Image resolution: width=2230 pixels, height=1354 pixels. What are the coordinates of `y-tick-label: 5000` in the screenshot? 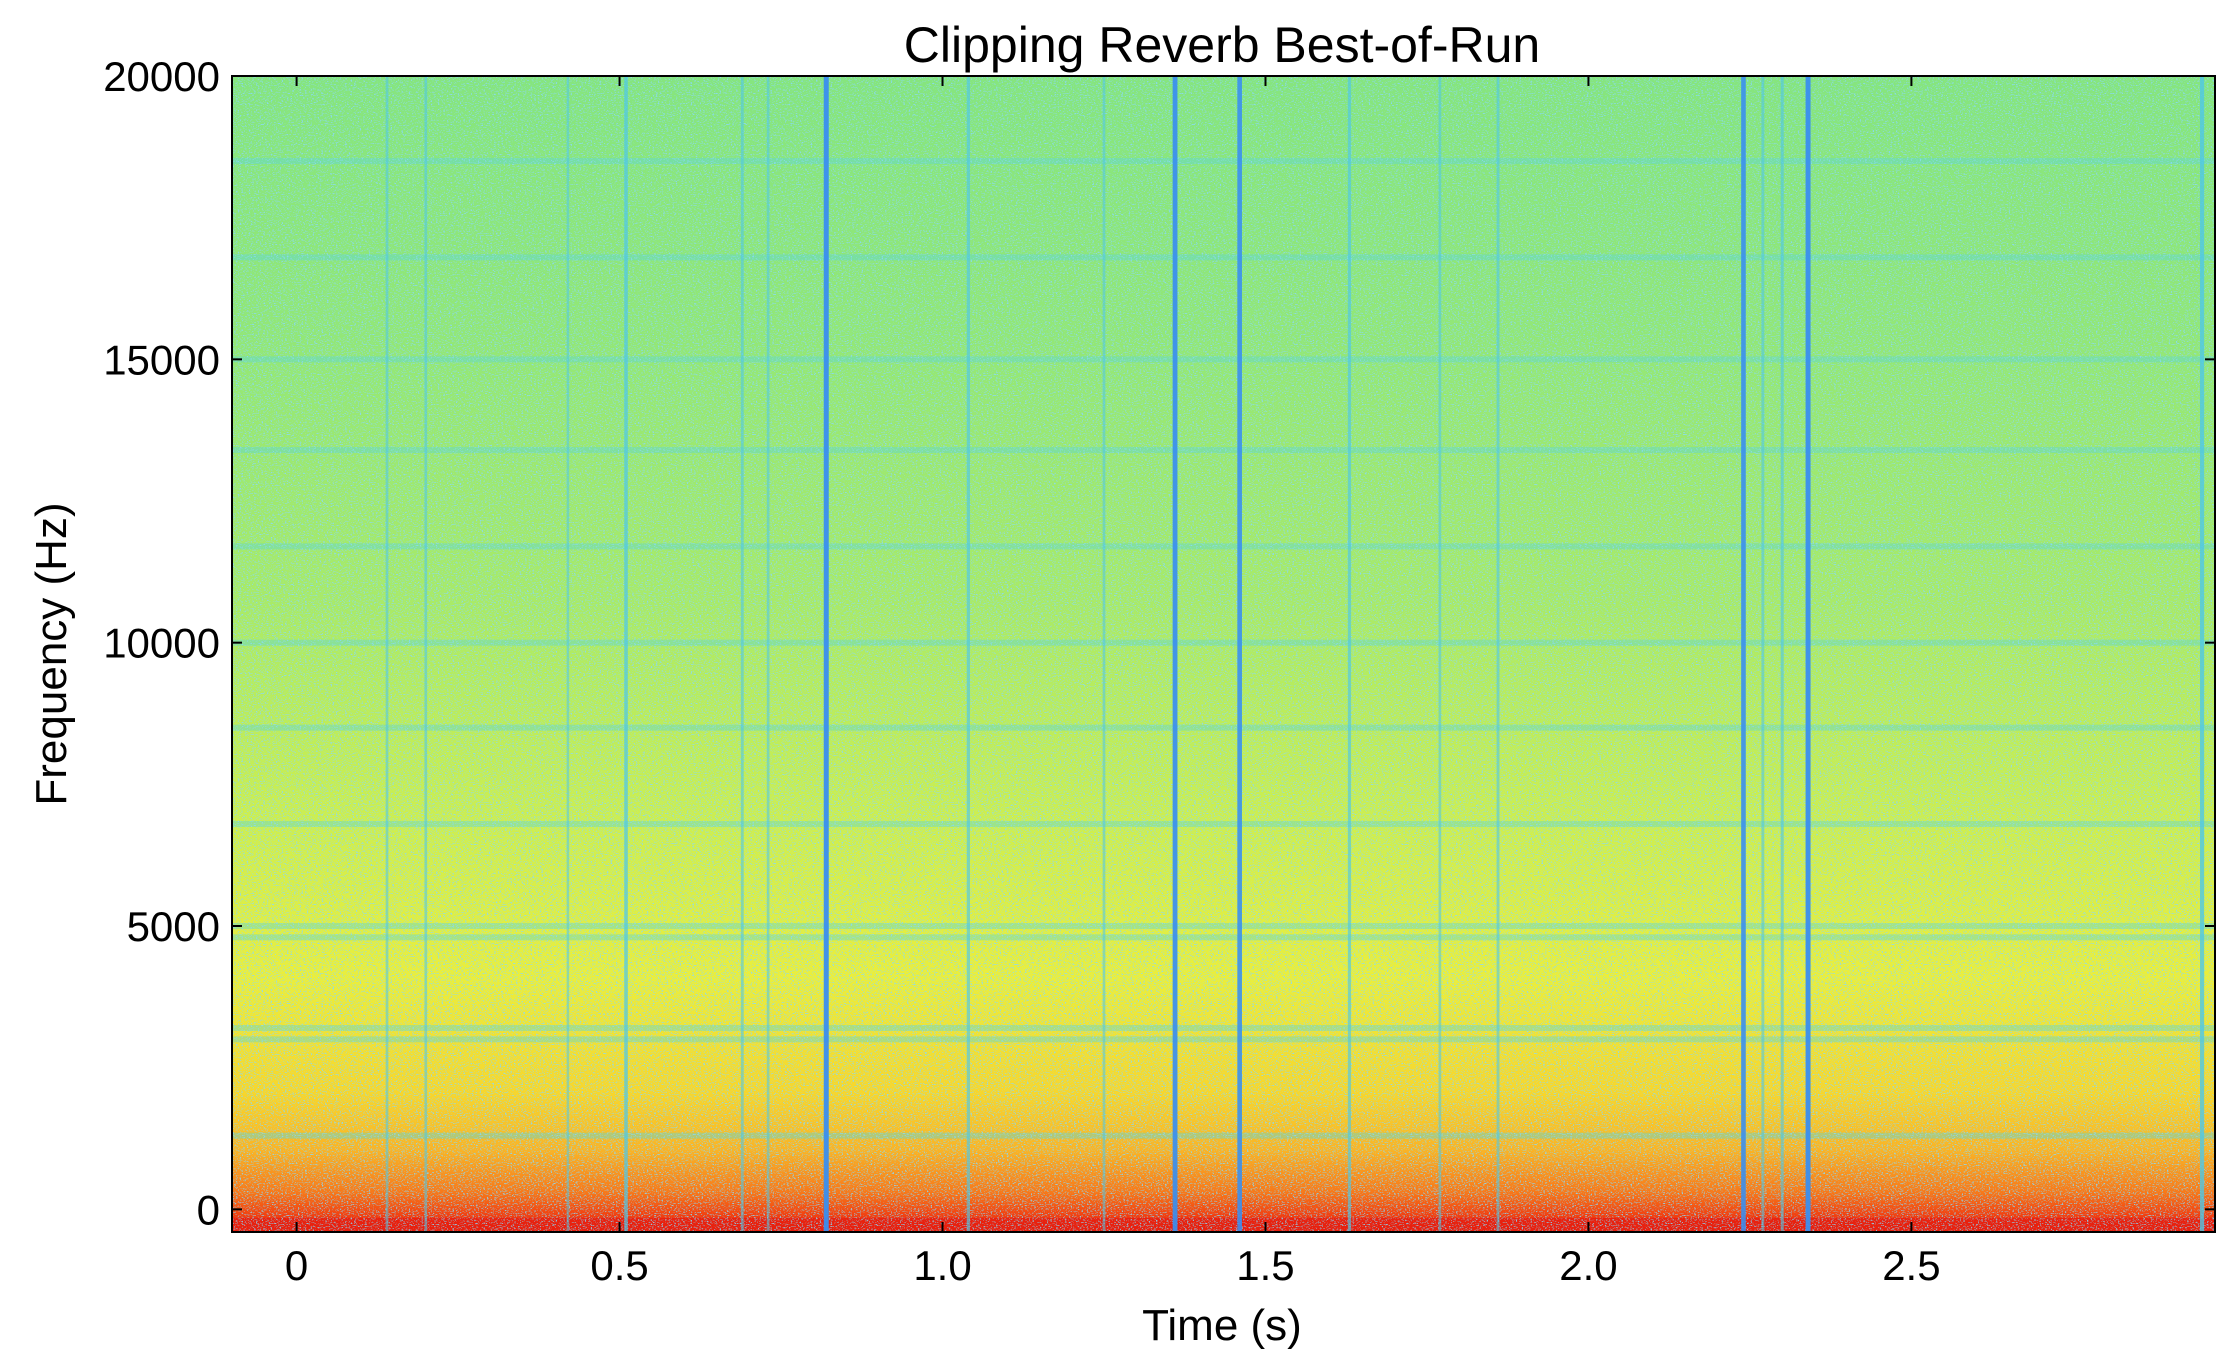 It's located at (173, 926).